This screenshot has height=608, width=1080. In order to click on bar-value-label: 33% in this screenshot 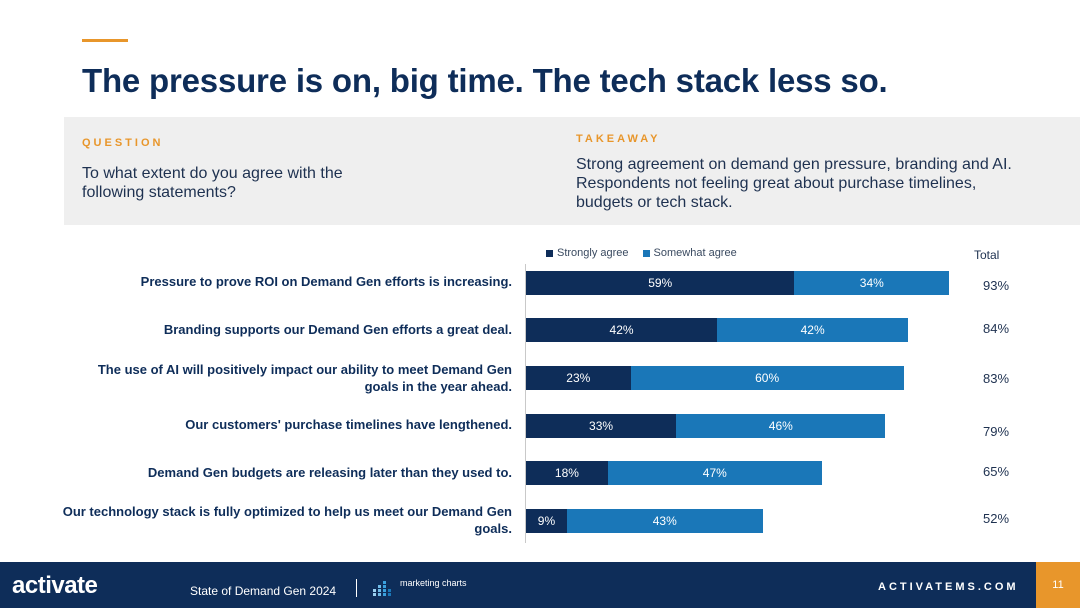, I will do `click(601, 426)`.